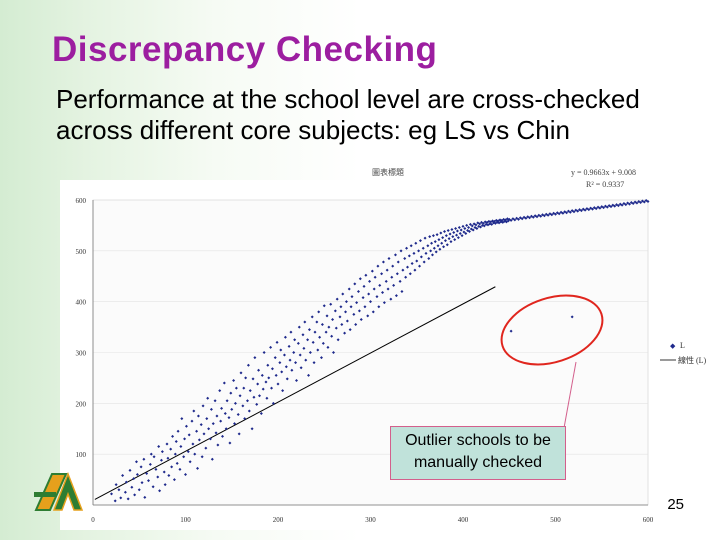  I want to click on legend: ◆ L 線性 (L), so click(682, 352).